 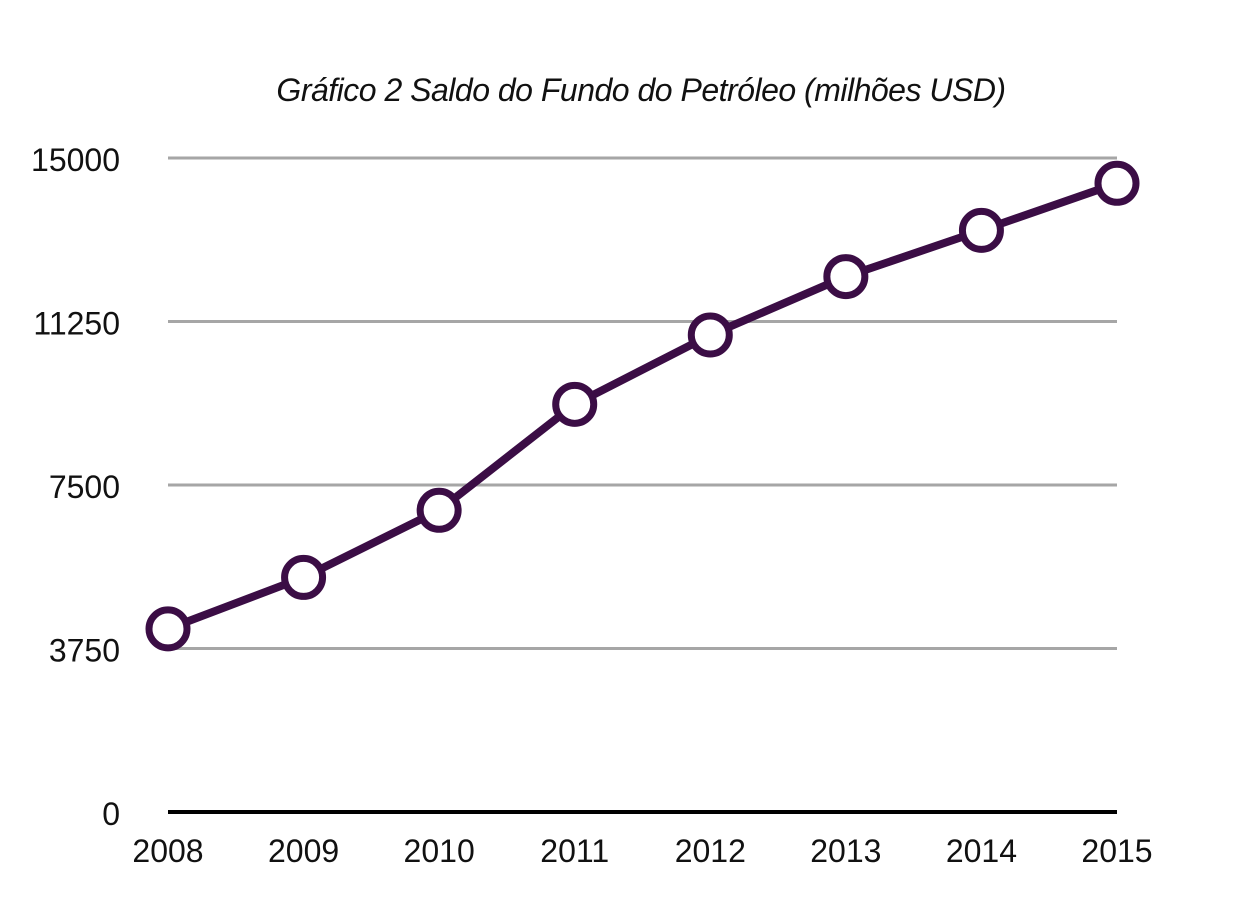 What do you see at coordinates (303, 851) in the screenshot?
I see `x-tick-label: 2009` at bounding box center [303, 851].